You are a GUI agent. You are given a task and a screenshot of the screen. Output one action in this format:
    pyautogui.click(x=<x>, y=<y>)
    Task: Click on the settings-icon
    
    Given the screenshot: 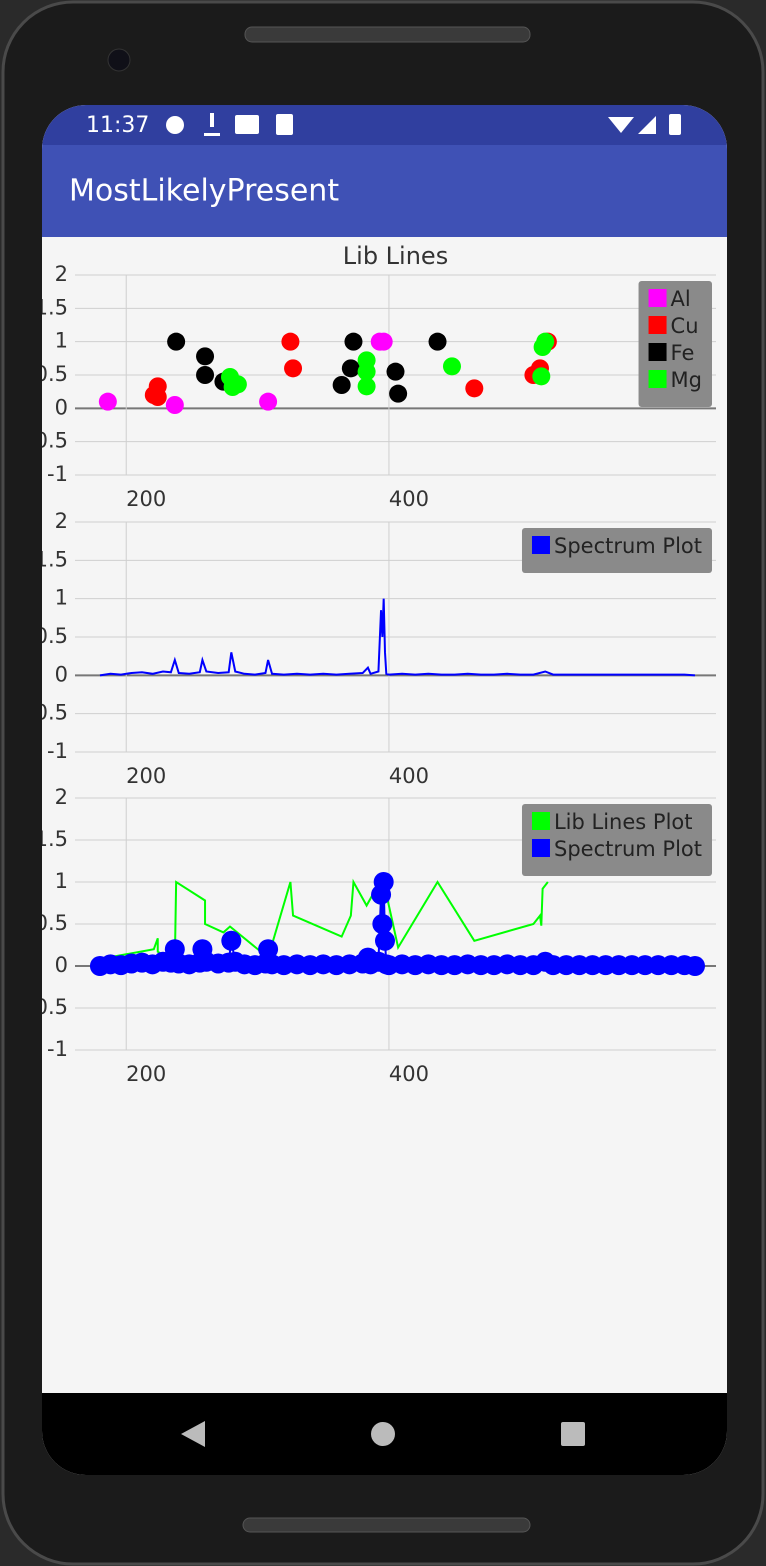 What is the action you would take?
    pyautogui.click(x=175, y=125)
    